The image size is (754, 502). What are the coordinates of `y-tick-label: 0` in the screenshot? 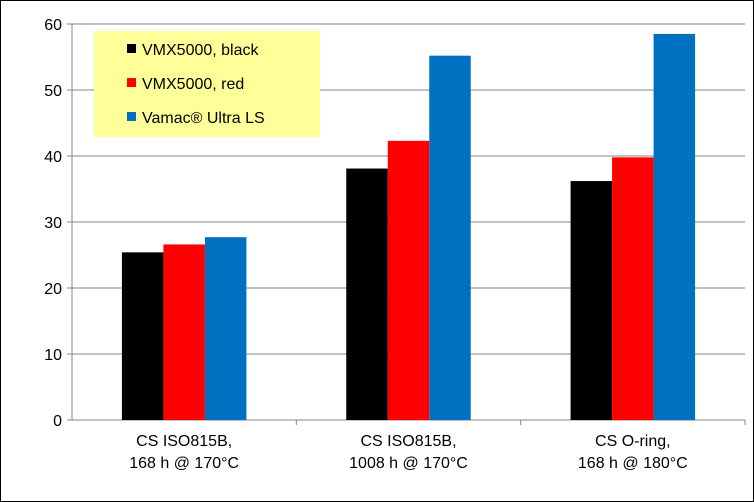 It's located at (57, 421).